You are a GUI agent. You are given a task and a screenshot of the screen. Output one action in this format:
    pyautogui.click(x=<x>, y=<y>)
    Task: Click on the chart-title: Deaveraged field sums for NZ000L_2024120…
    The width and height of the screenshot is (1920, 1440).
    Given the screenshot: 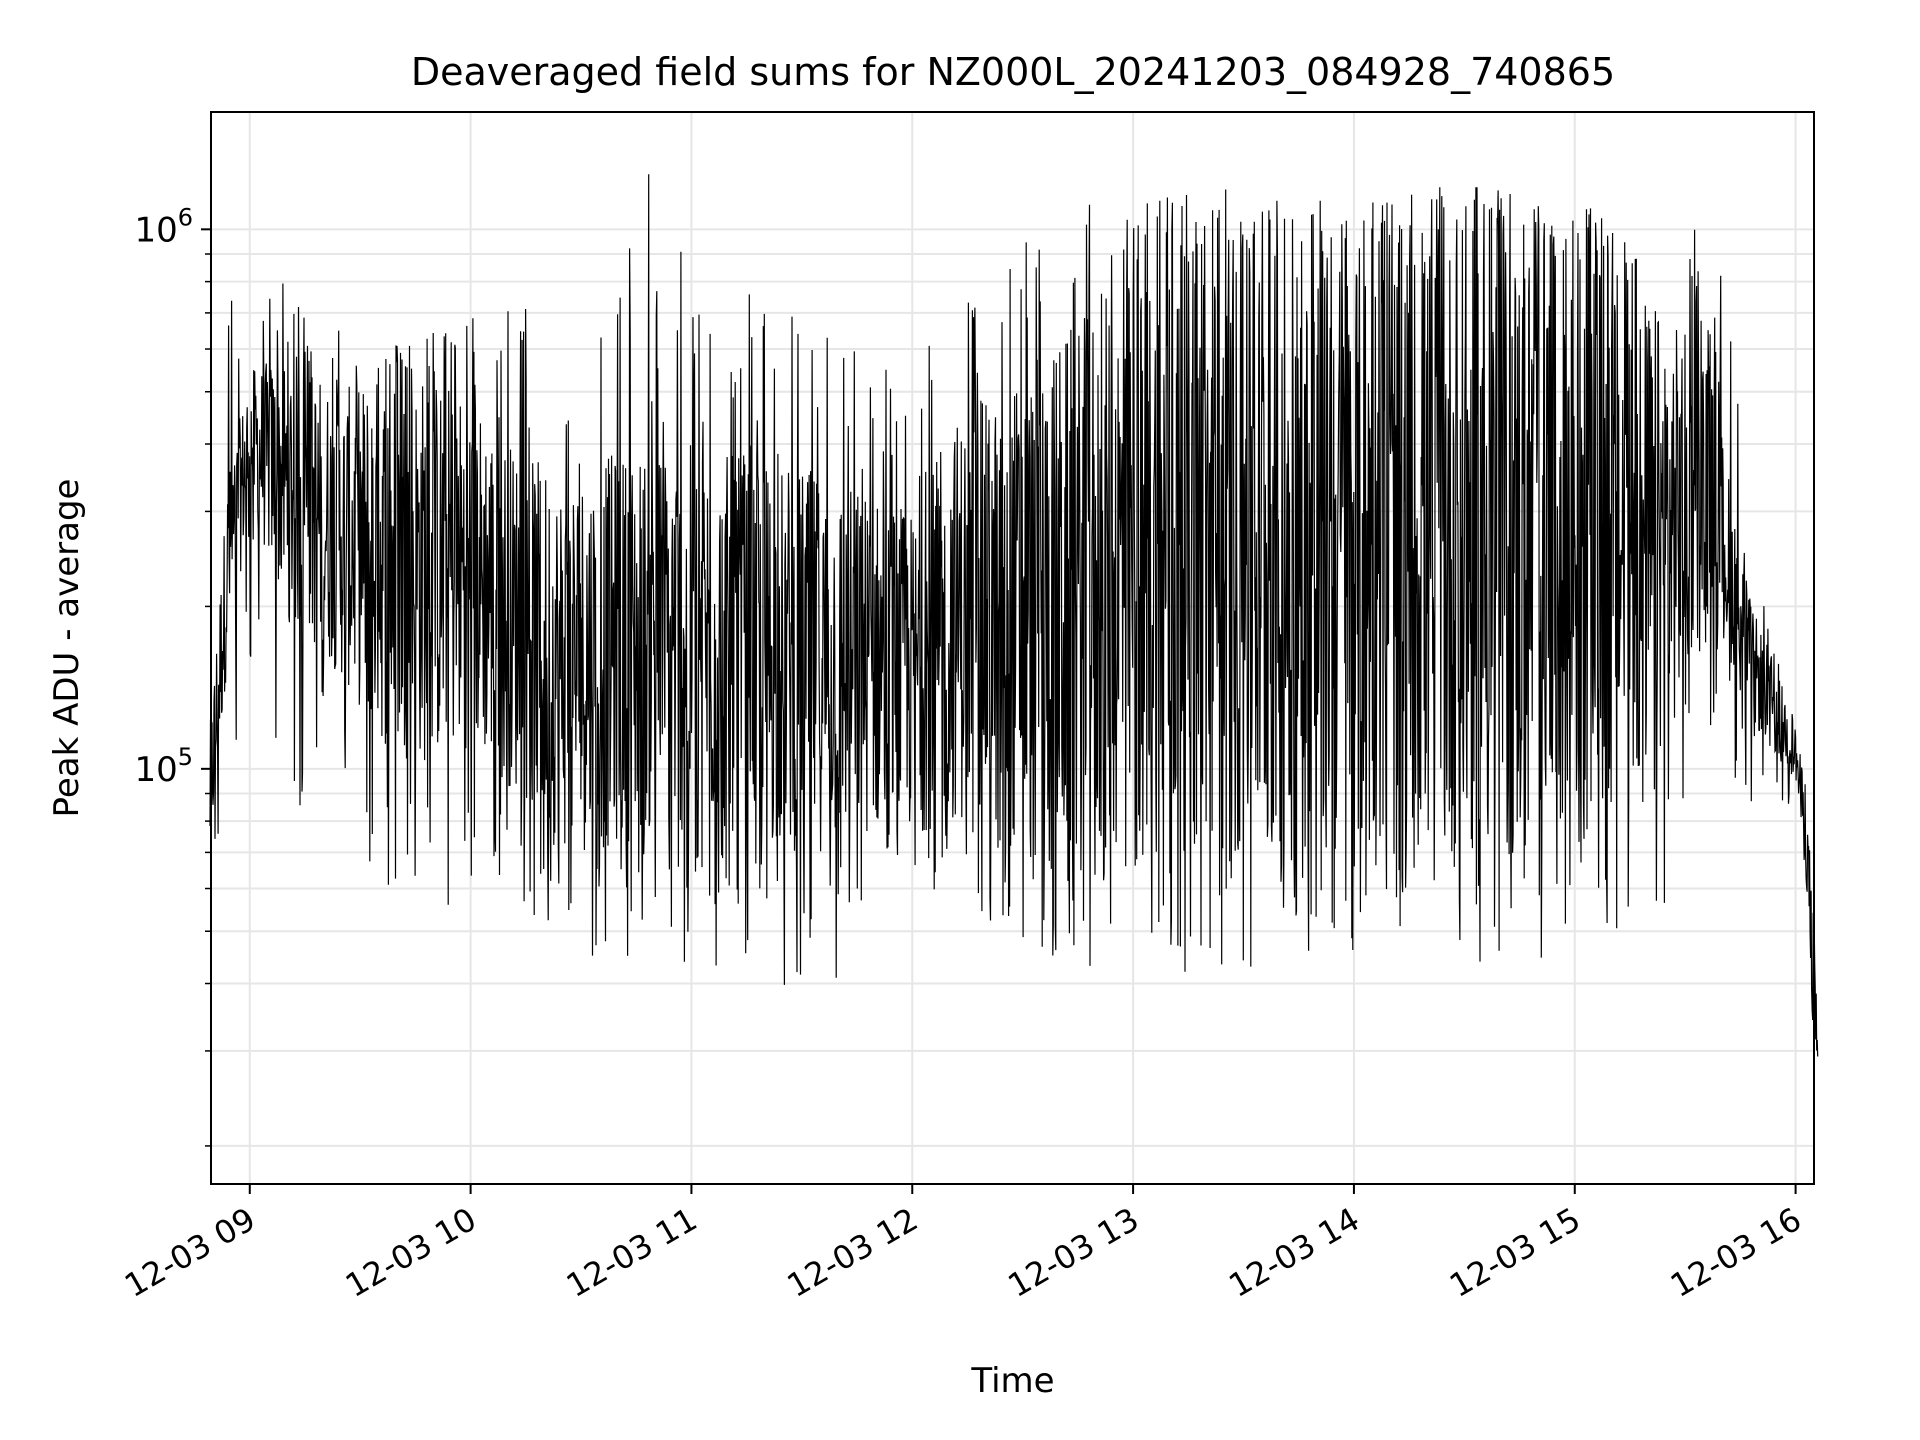 What is the action you would take?
    pyautogui.click(x=1013, y=72)
    